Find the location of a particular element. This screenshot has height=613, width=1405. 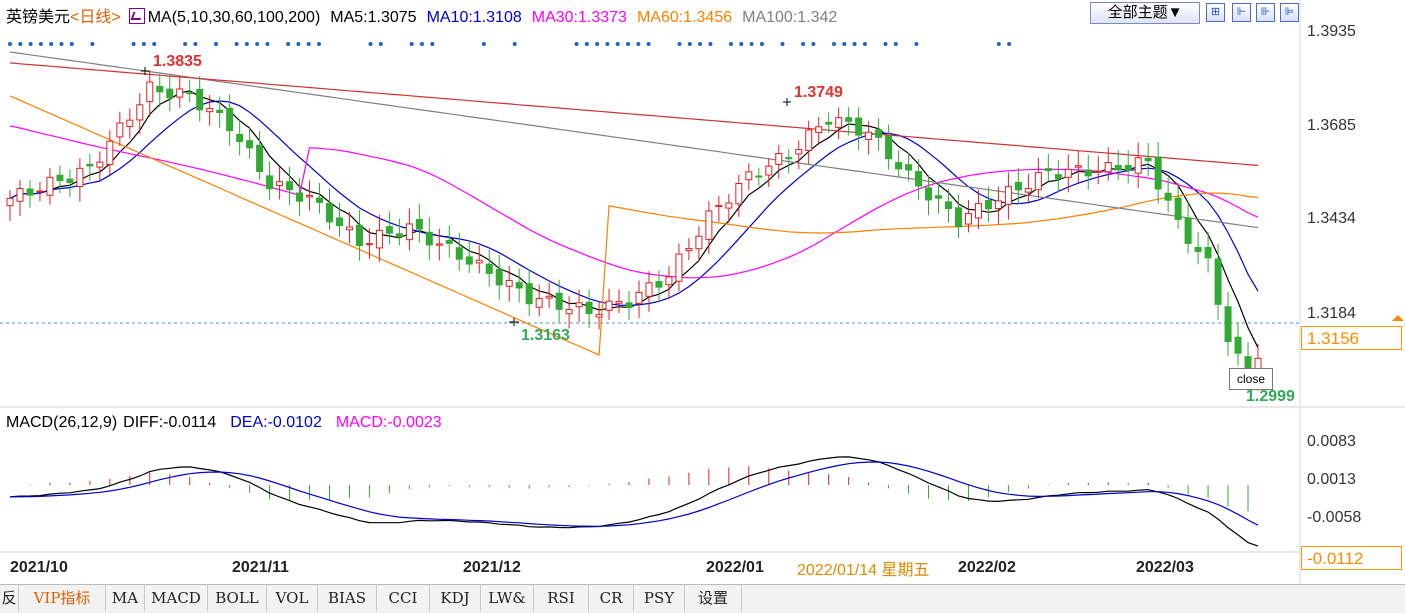

macd-diff: DIFF:-0.0114 is located at coordinates (170, 422).